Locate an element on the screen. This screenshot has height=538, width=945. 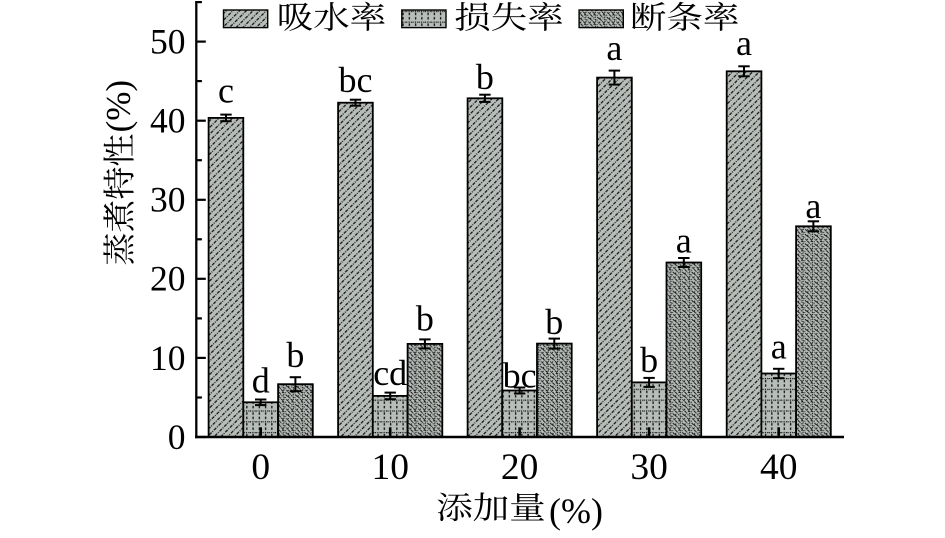
svg-text: d is located at coordinates (261, 381).